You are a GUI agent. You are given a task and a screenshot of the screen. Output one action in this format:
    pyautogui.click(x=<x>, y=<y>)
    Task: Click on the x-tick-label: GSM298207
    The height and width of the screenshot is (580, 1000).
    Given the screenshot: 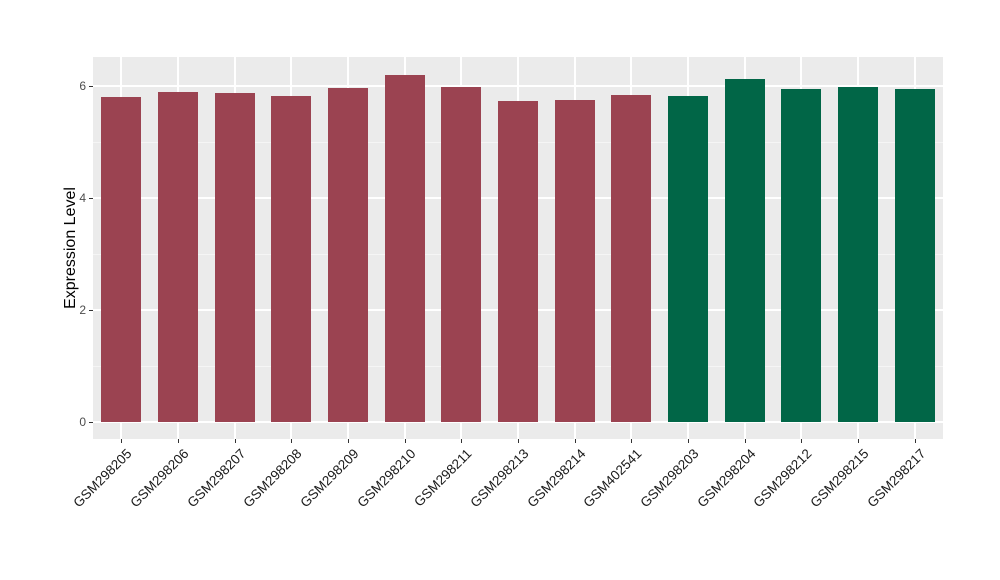 What is the action you would take?
    pyautogui.click(x=216, y=478)
    